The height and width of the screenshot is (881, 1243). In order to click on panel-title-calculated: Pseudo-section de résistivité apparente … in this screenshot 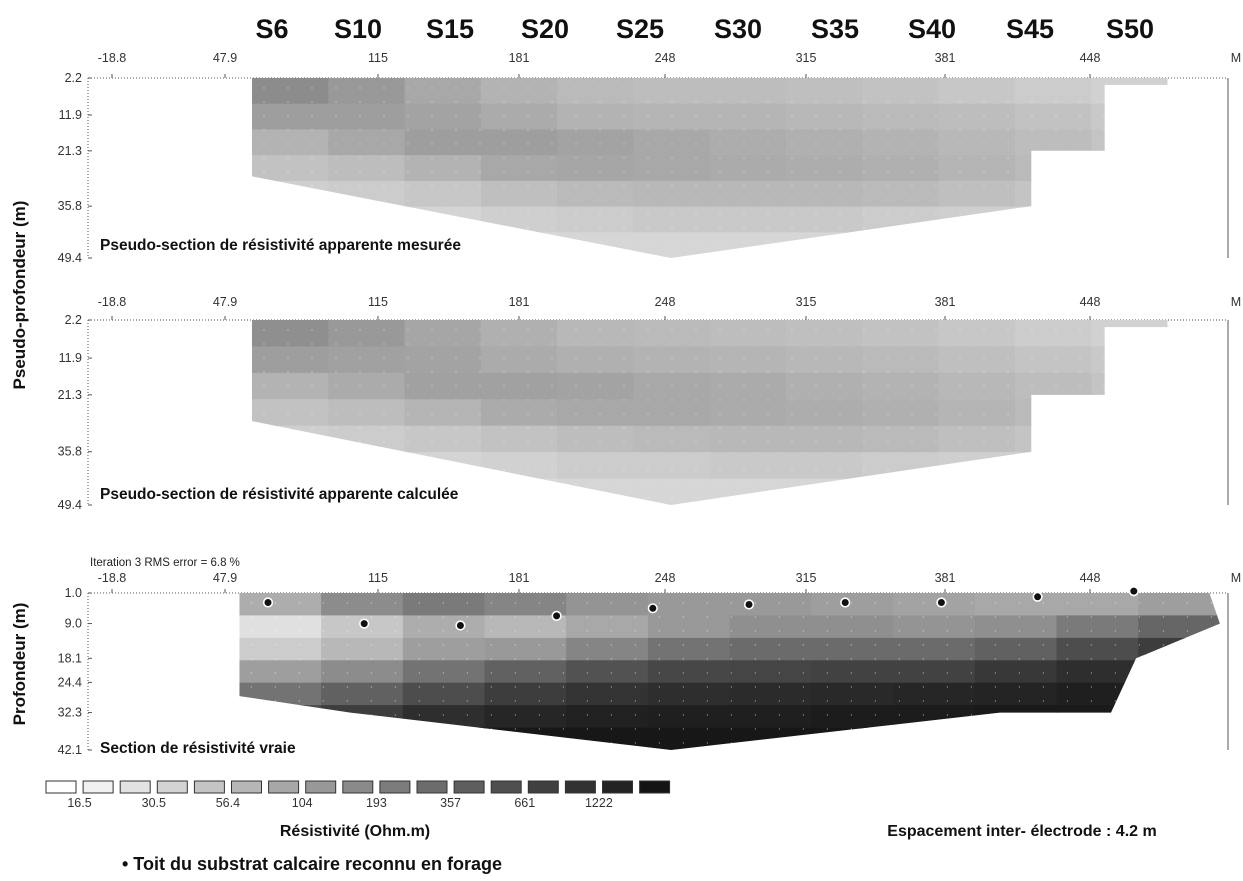, I will do `click(279, 494)`.